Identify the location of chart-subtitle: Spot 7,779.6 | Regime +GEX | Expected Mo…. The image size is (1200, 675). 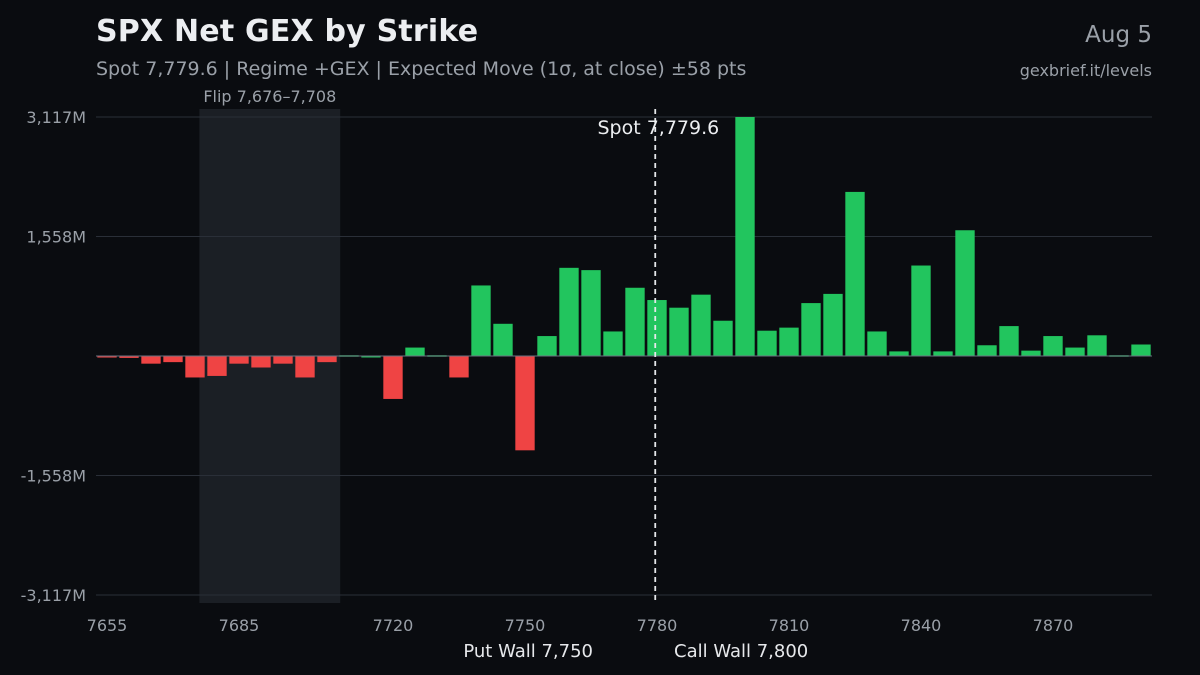
(421, 69).